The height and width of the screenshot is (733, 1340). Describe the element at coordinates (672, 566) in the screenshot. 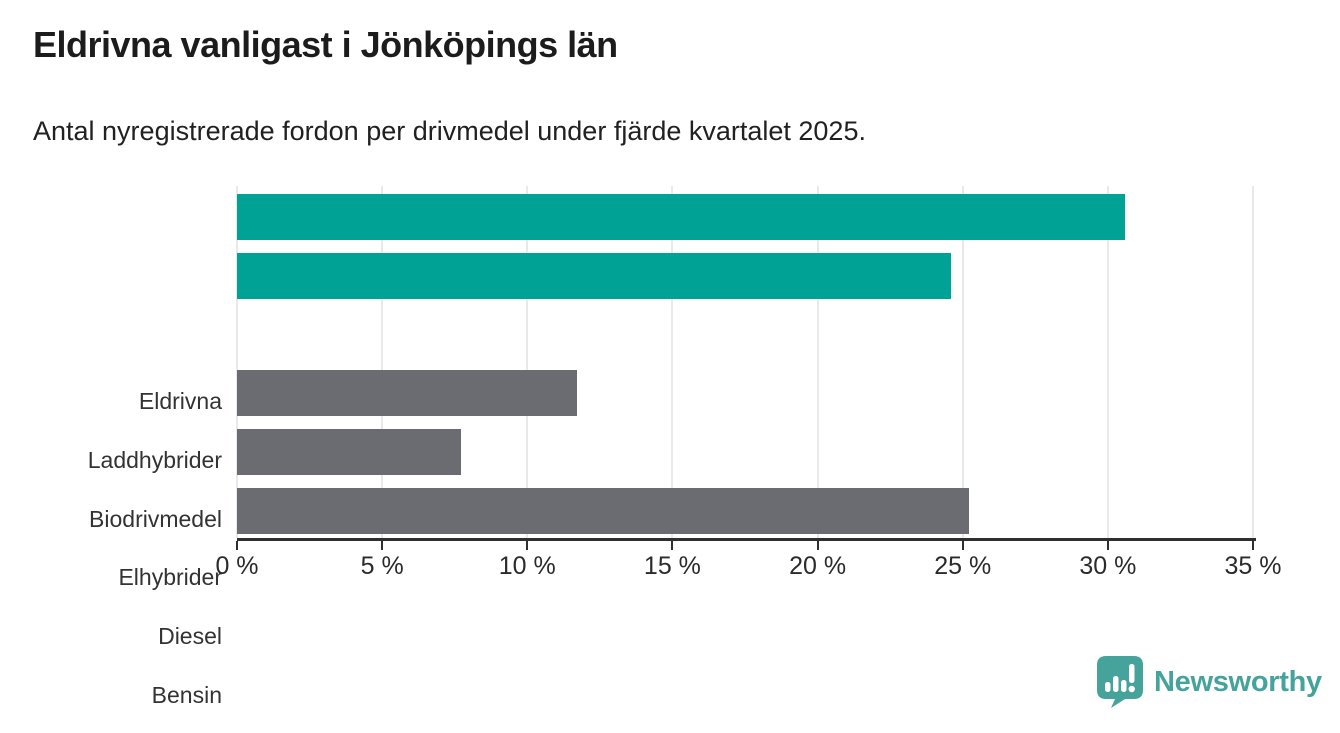

I see `axis-tick-label: 15 %` at that location.